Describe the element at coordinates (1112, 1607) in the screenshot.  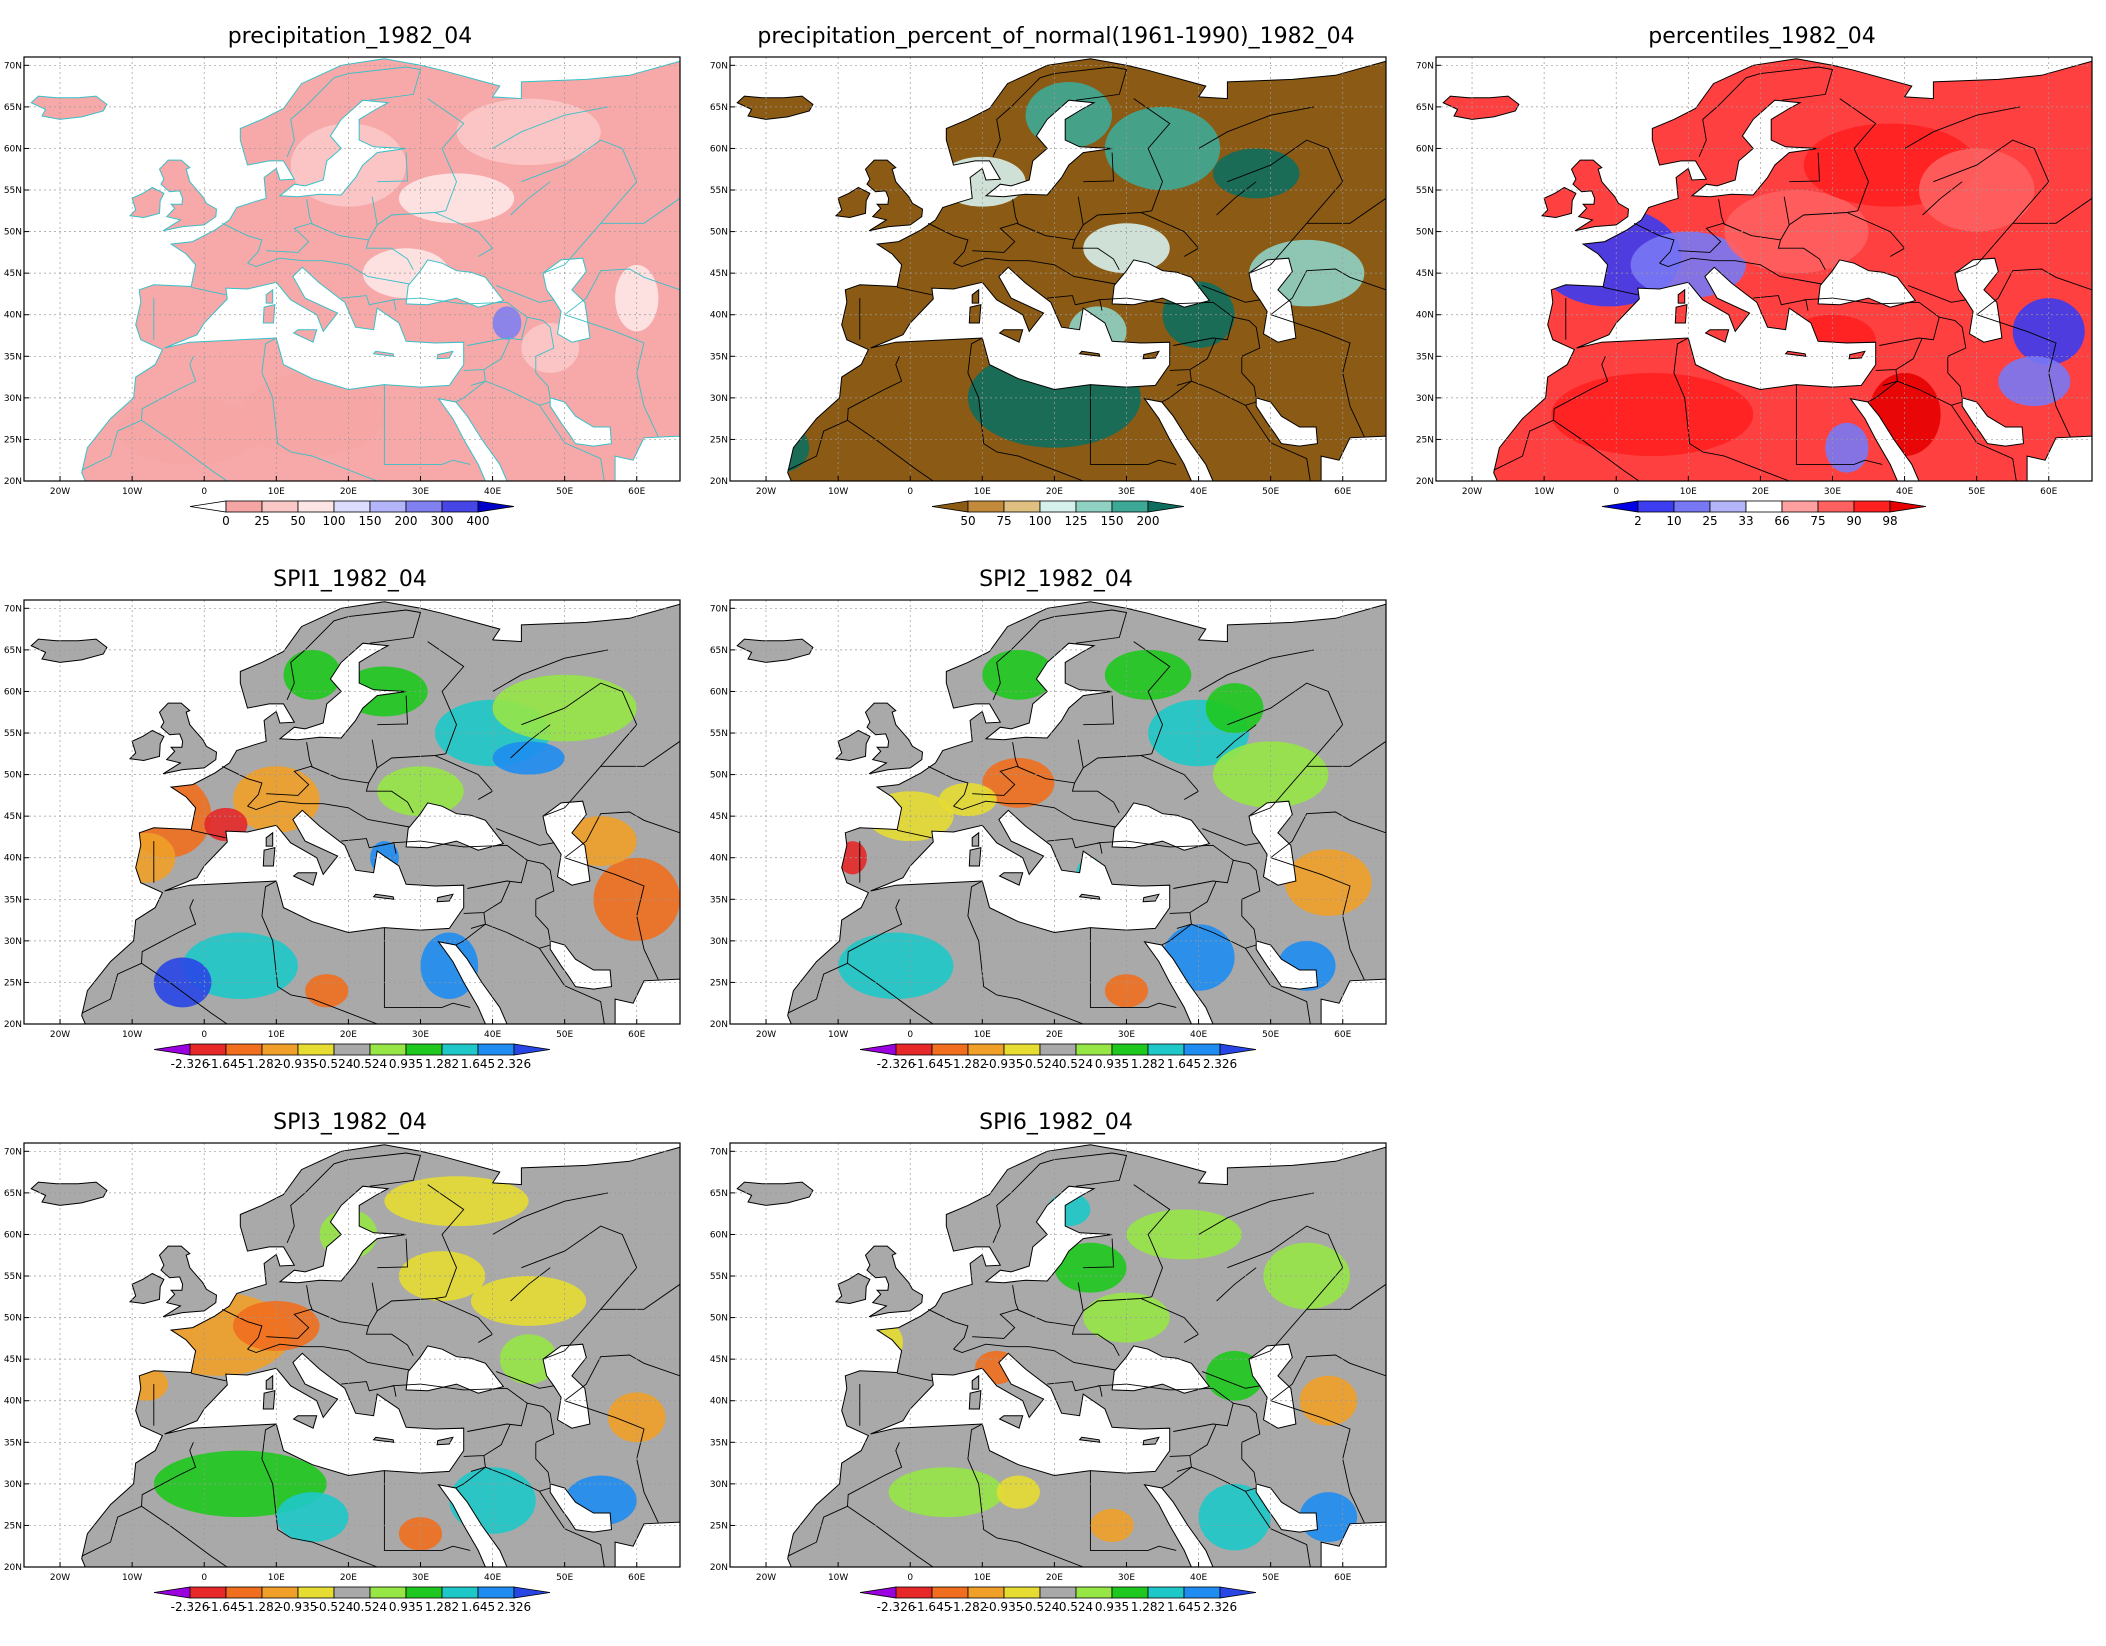
I see `colorbar-label: 0.935` at that location.